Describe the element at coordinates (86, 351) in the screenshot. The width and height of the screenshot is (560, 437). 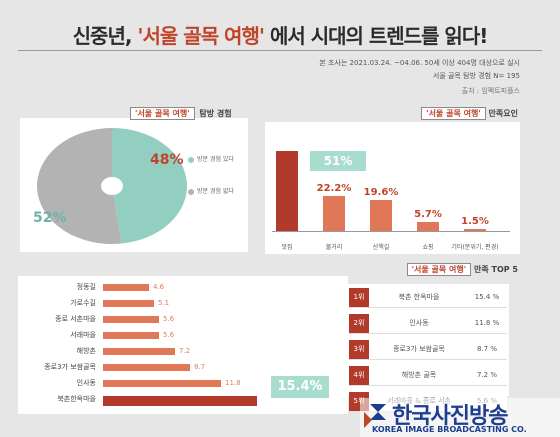
I see `top5-category-label: 해방촌` at that location.